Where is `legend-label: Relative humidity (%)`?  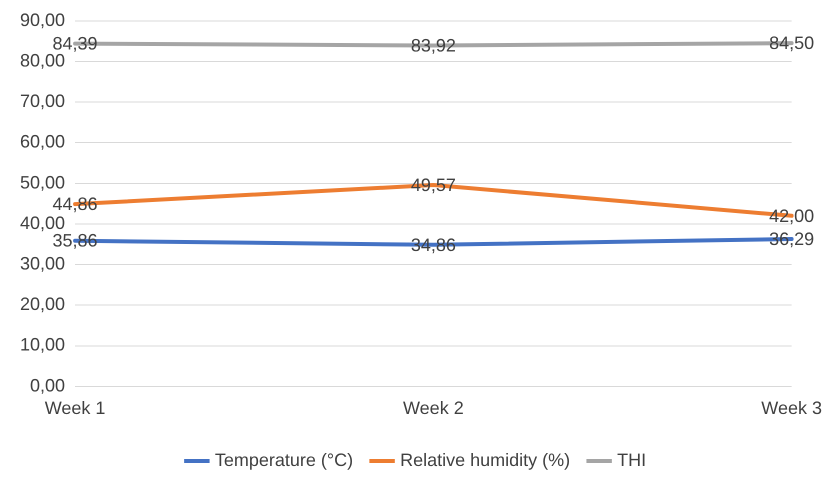 legend-label: Relative humidity (%) is located at coordinates (485, 460).